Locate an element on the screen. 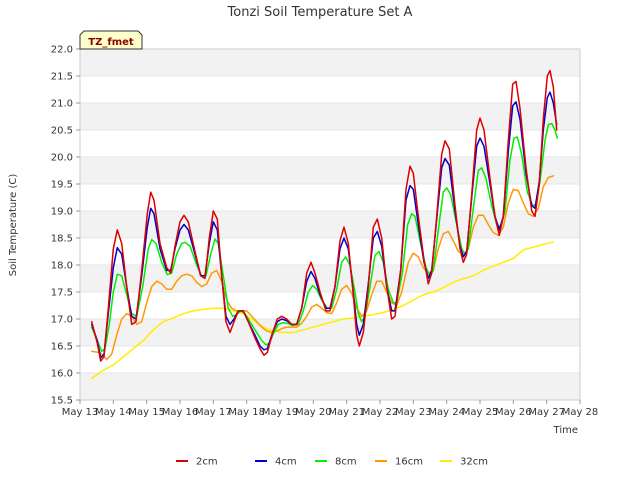  legend-label-32cm: 32cm is located at coordinates (474, 462).